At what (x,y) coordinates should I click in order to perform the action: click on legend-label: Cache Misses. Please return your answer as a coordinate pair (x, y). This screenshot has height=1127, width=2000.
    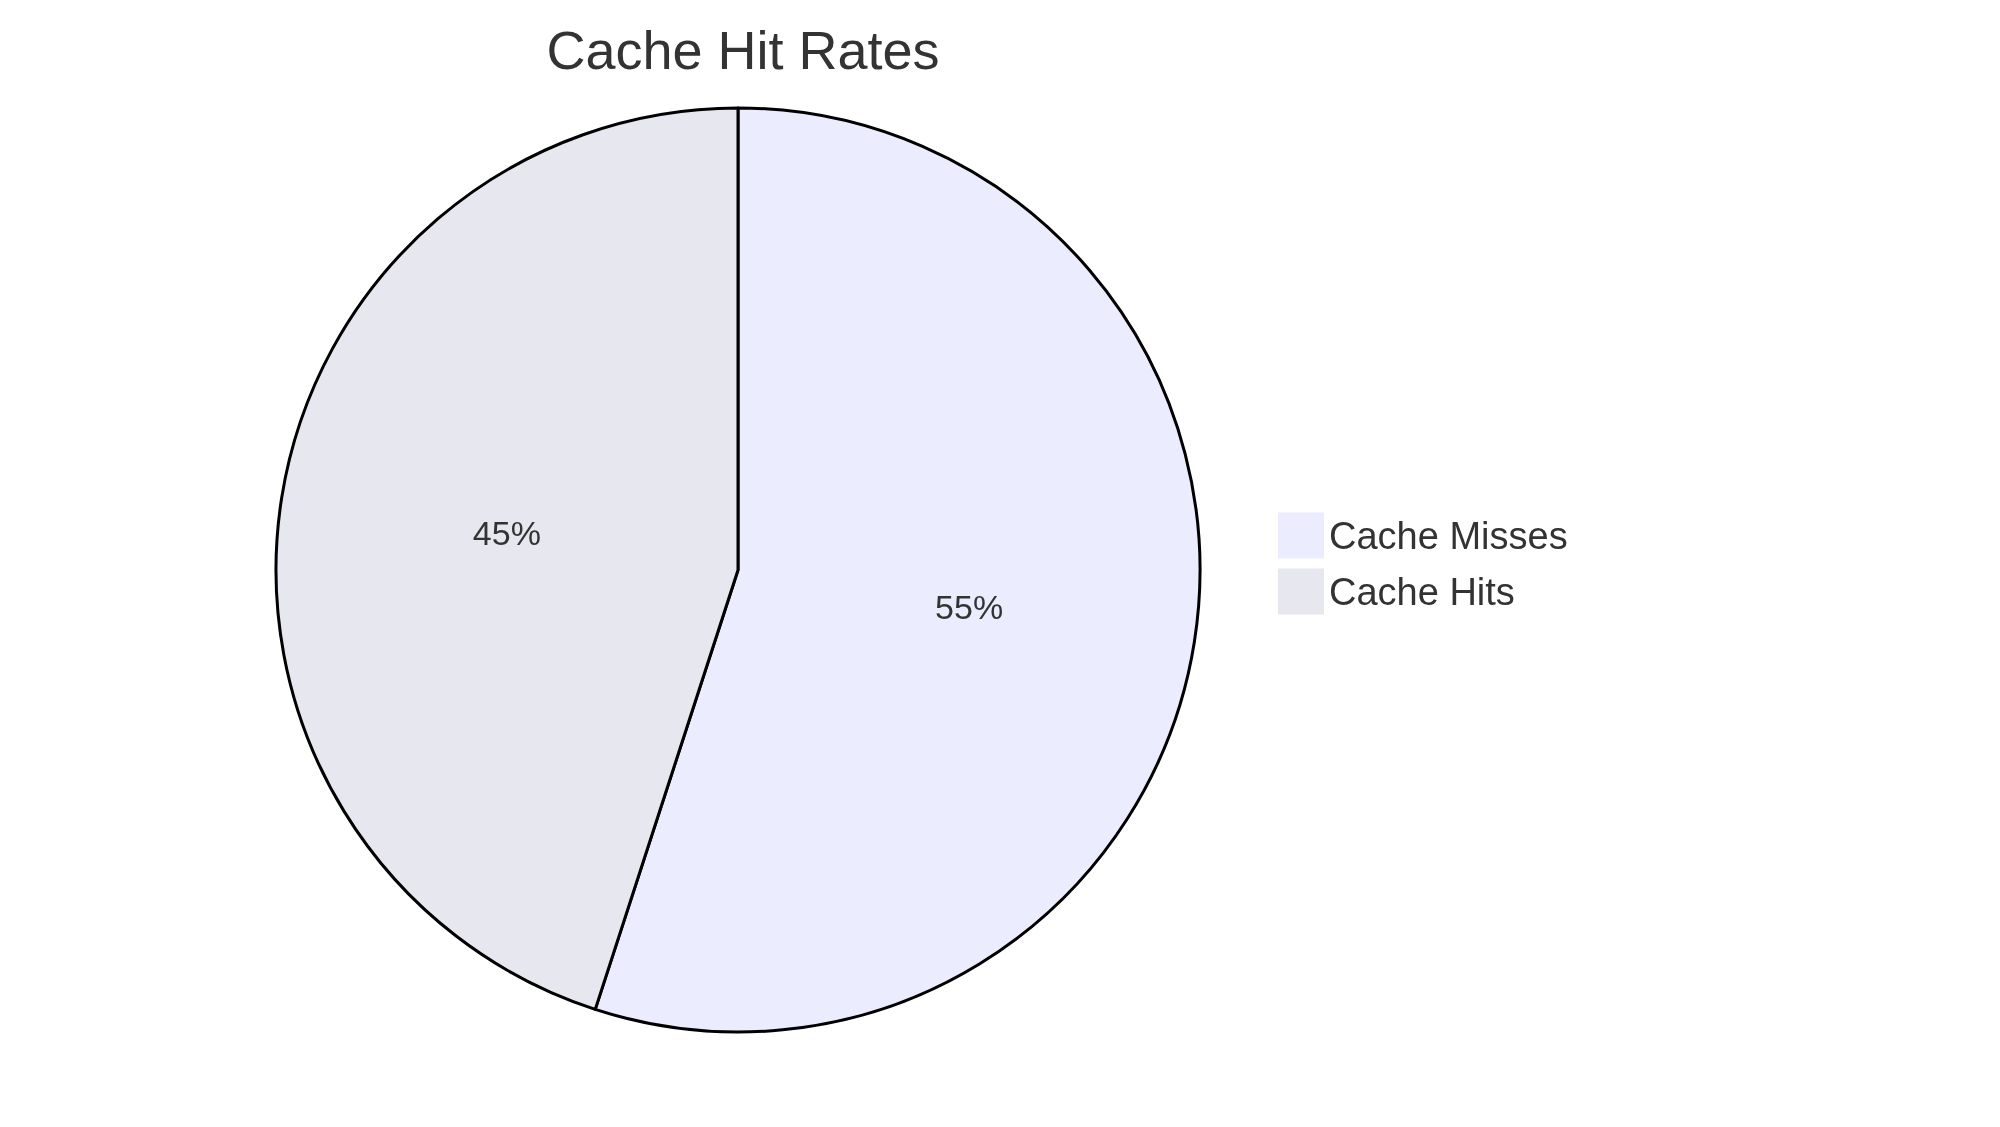
    Looking at the image, I should click on (1448, 535).